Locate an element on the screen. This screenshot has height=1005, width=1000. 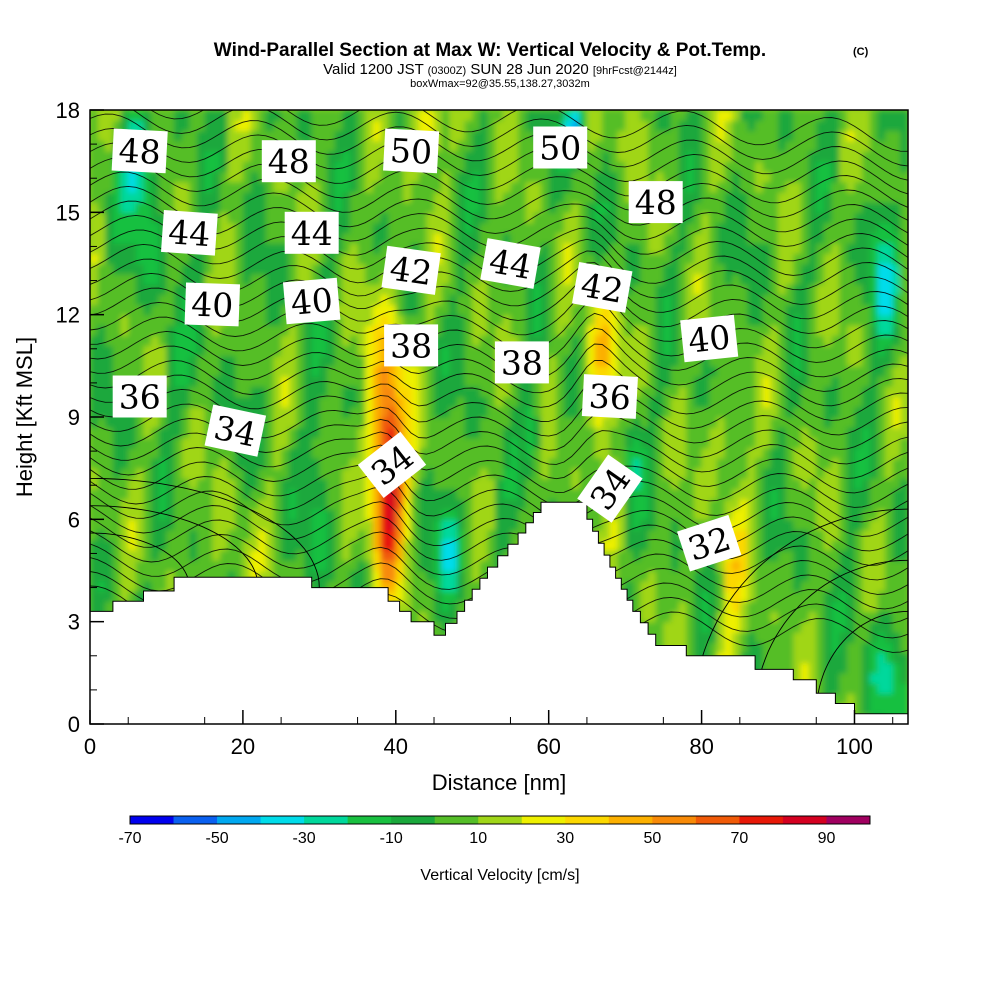
subtitle-date: SUN 28 Jun 2020 is located at coordinates (529, 69).